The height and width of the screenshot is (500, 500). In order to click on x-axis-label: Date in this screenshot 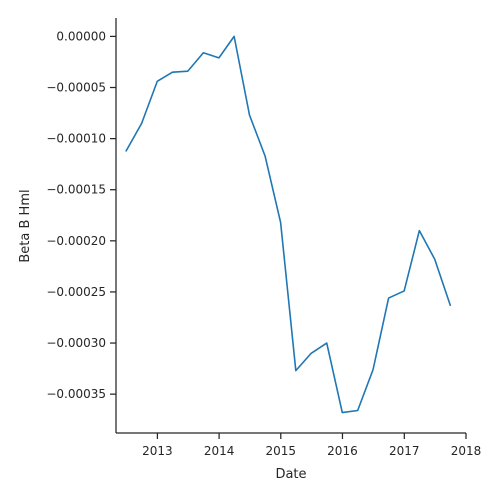, I will do `click(290, 474)`.